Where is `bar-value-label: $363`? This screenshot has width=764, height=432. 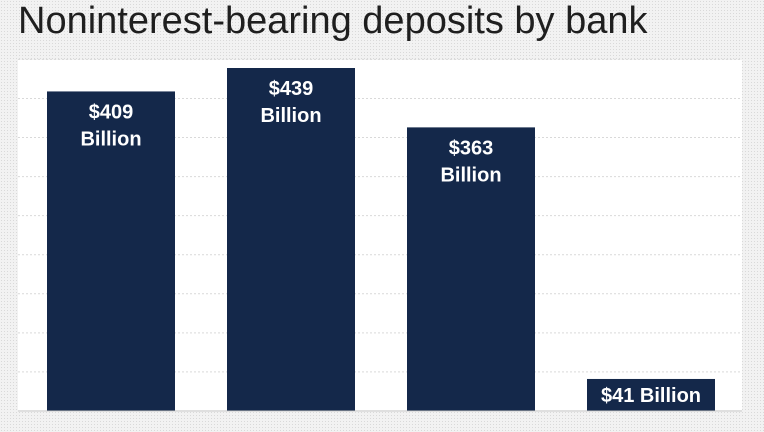 bar-value-label: $363 is located at coordinates (471, 148).